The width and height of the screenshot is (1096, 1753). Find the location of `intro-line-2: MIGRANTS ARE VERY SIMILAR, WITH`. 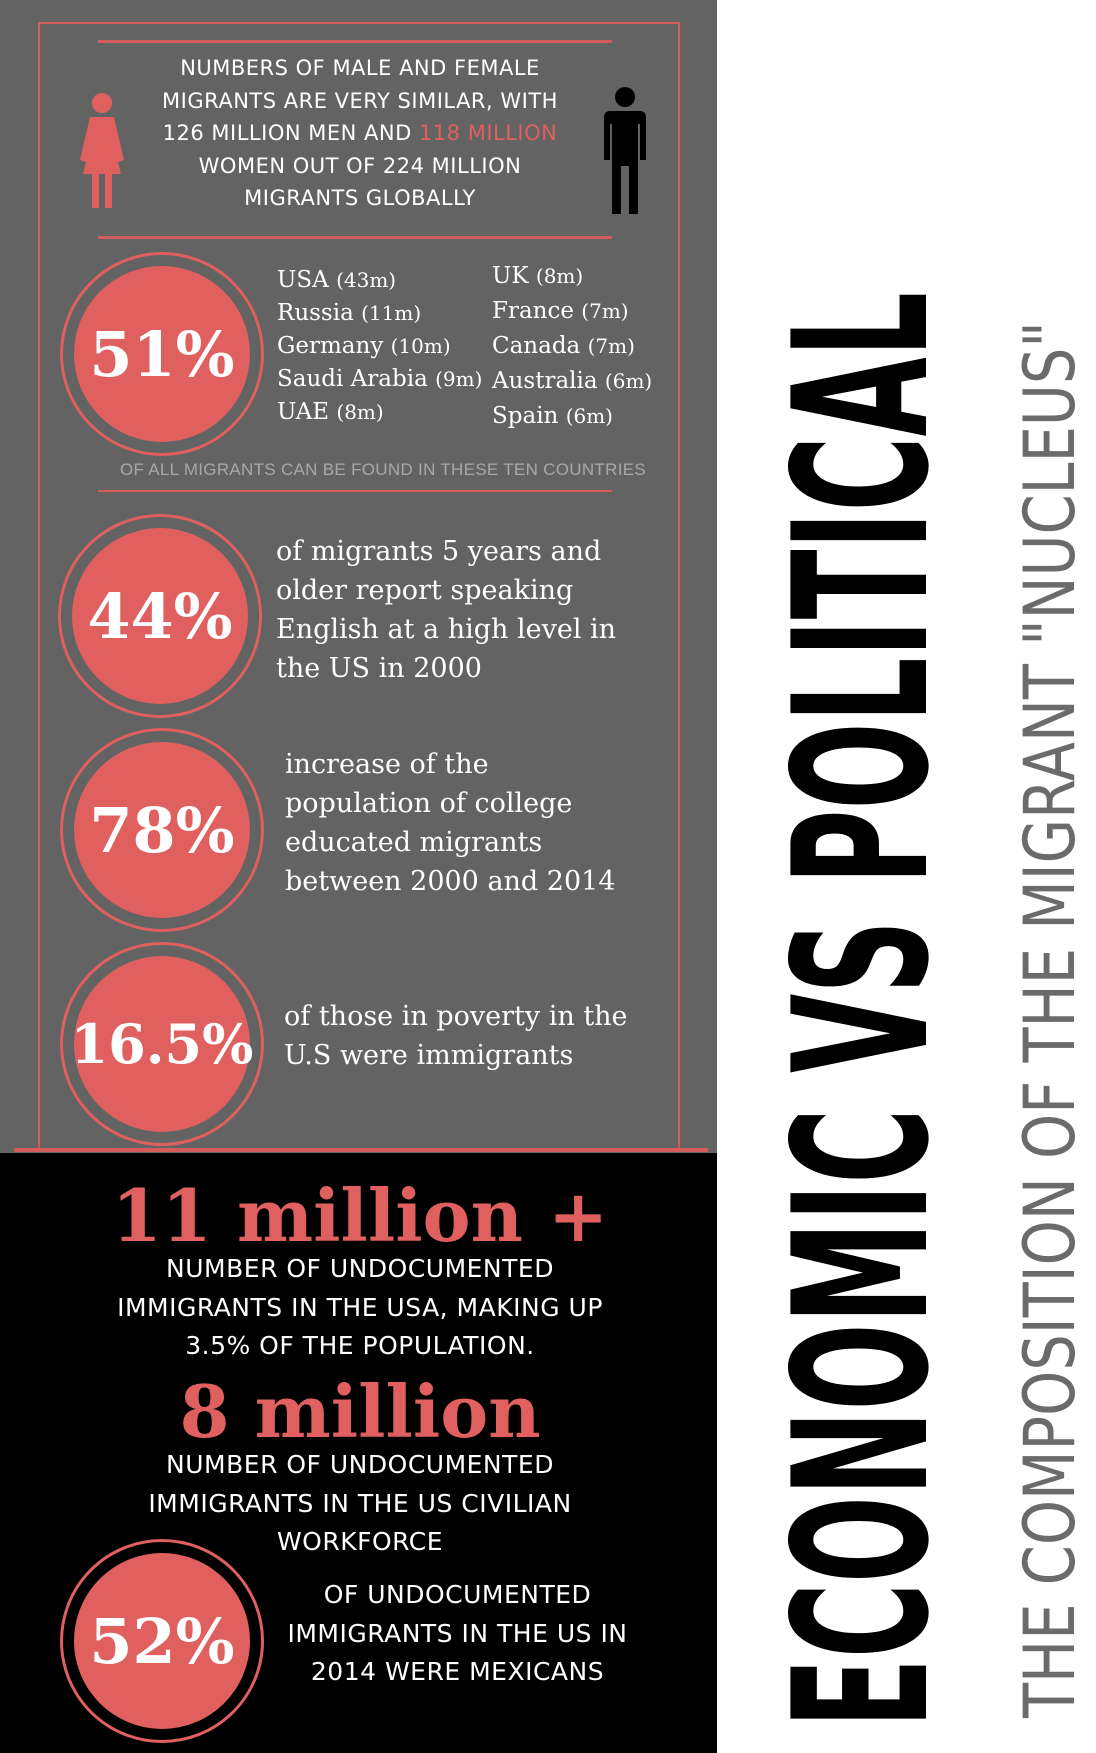

intro-line-2: MIGRANTS ARE VERY SIMILAR, WITH is located at coordinates (360, 100).